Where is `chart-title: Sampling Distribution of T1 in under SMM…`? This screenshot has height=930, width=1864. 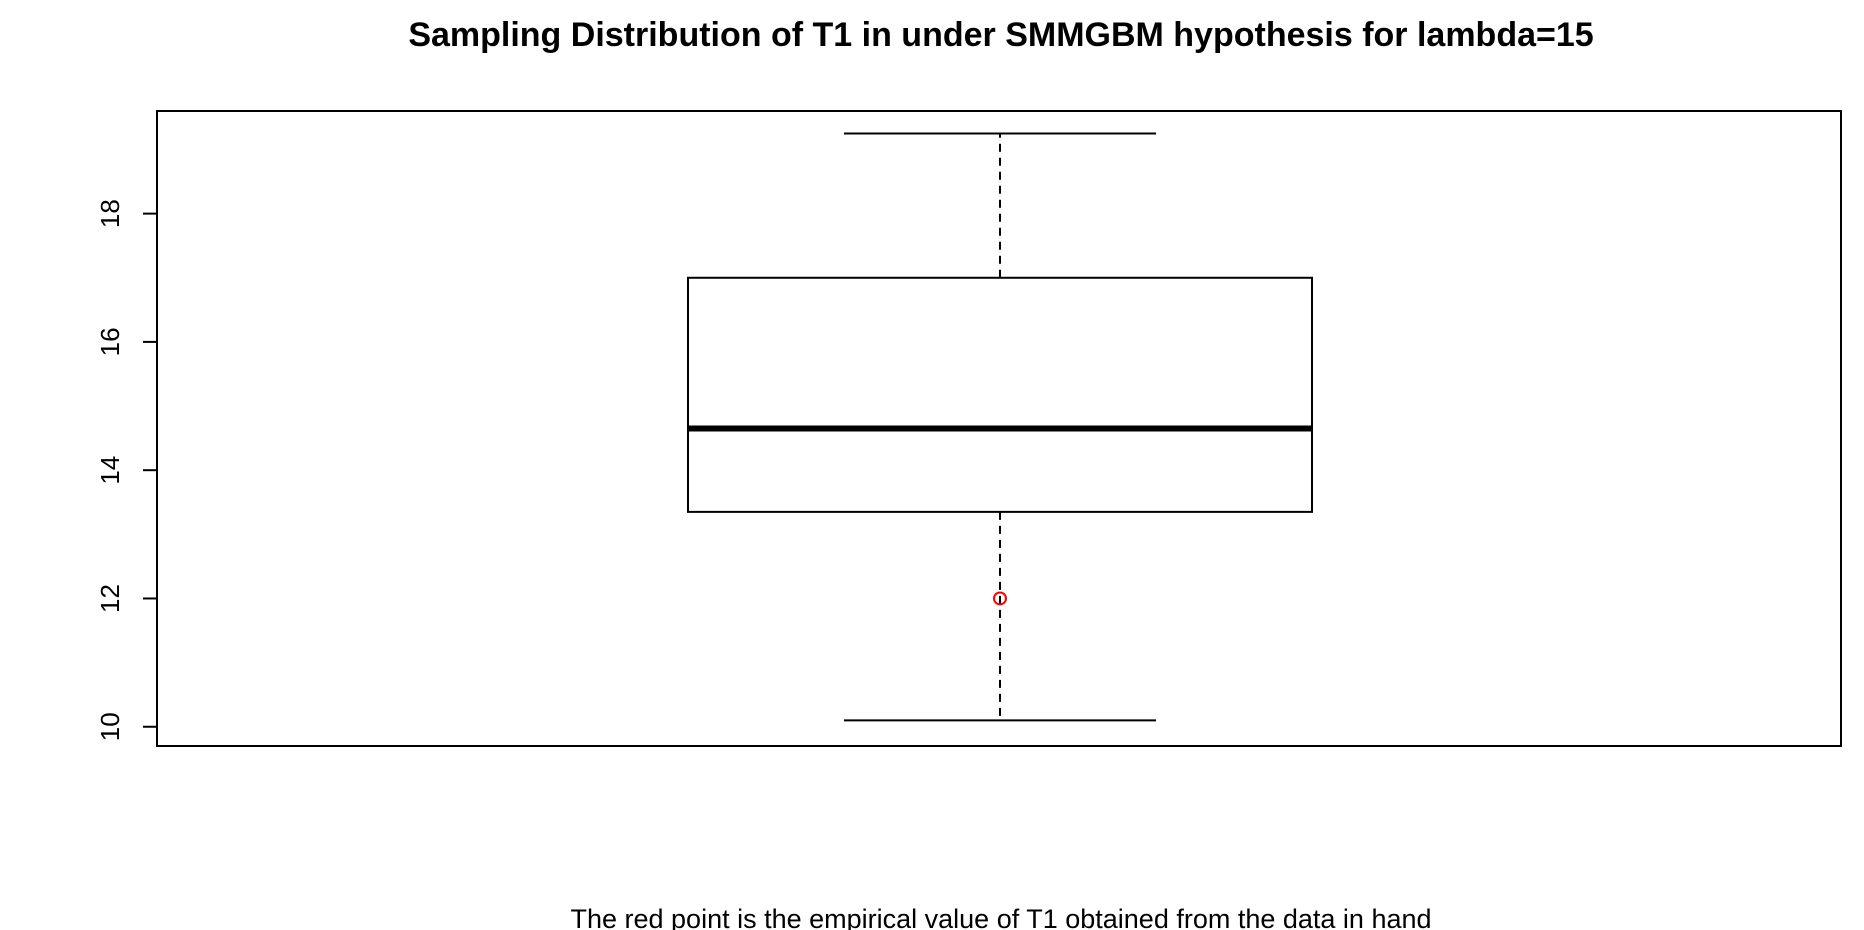
chart-title: Sampling Distribution of T1 in under SMM… is located at coordinates (1000, 35).